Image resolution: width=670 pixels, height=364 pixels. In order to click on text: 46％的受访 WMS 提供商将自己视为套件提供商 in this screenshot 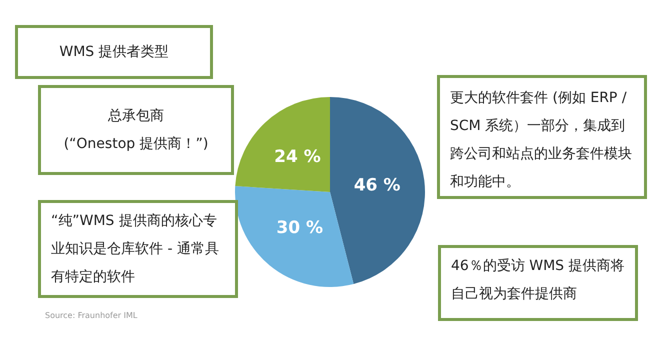, I will do `click(538, 283)`.